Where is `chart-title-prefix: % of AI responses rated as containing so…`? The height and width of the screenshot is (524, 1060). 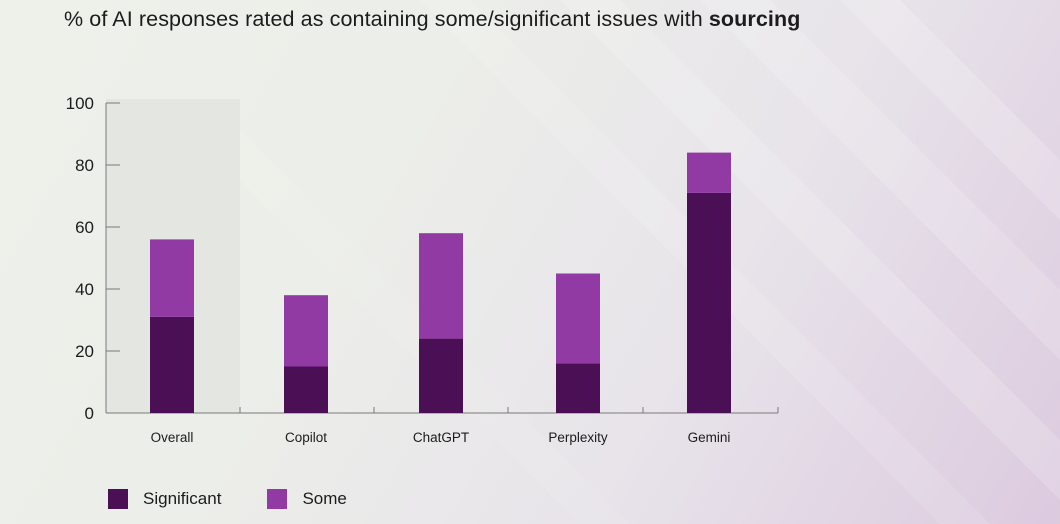 chart-title-prefix: % of AI responses rated as containing so… is located at coordinates (386, 19).